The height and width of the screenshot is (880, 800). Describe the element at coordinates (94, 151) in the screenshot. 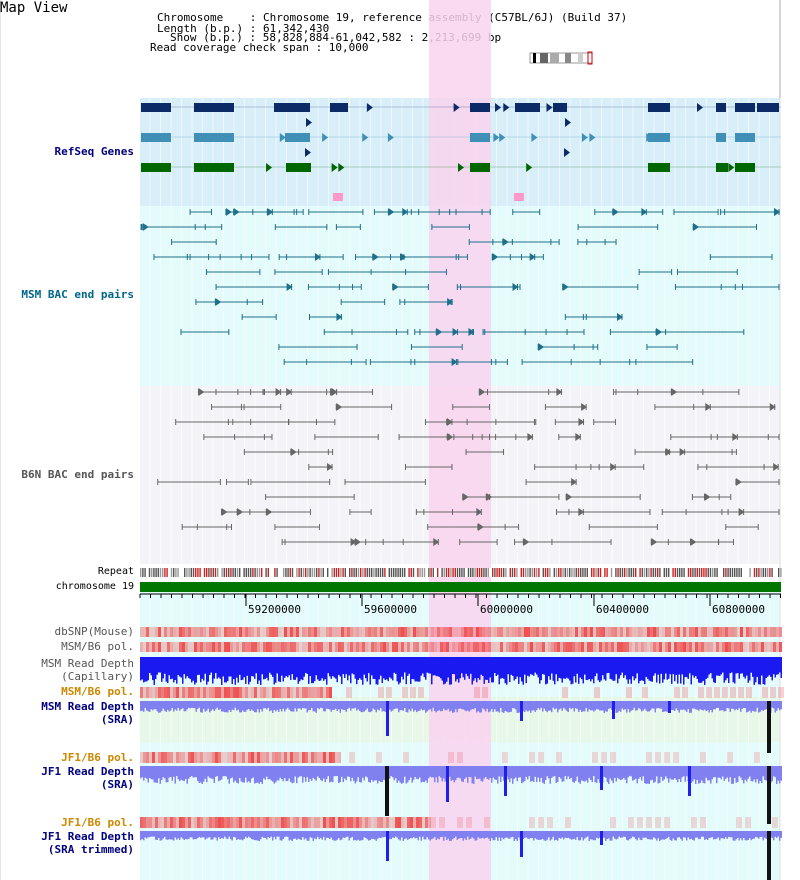

I see `track-label-refseq: RefSeq Genes` at that location.